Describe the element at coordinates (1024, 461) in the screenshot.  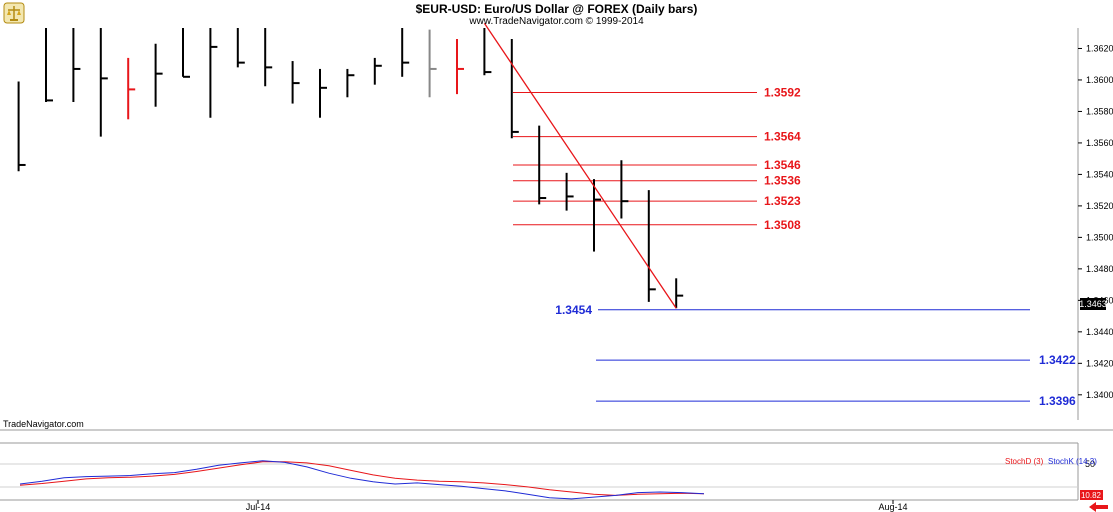
I see `stoch-legend-d: StochD (3)` at that location.